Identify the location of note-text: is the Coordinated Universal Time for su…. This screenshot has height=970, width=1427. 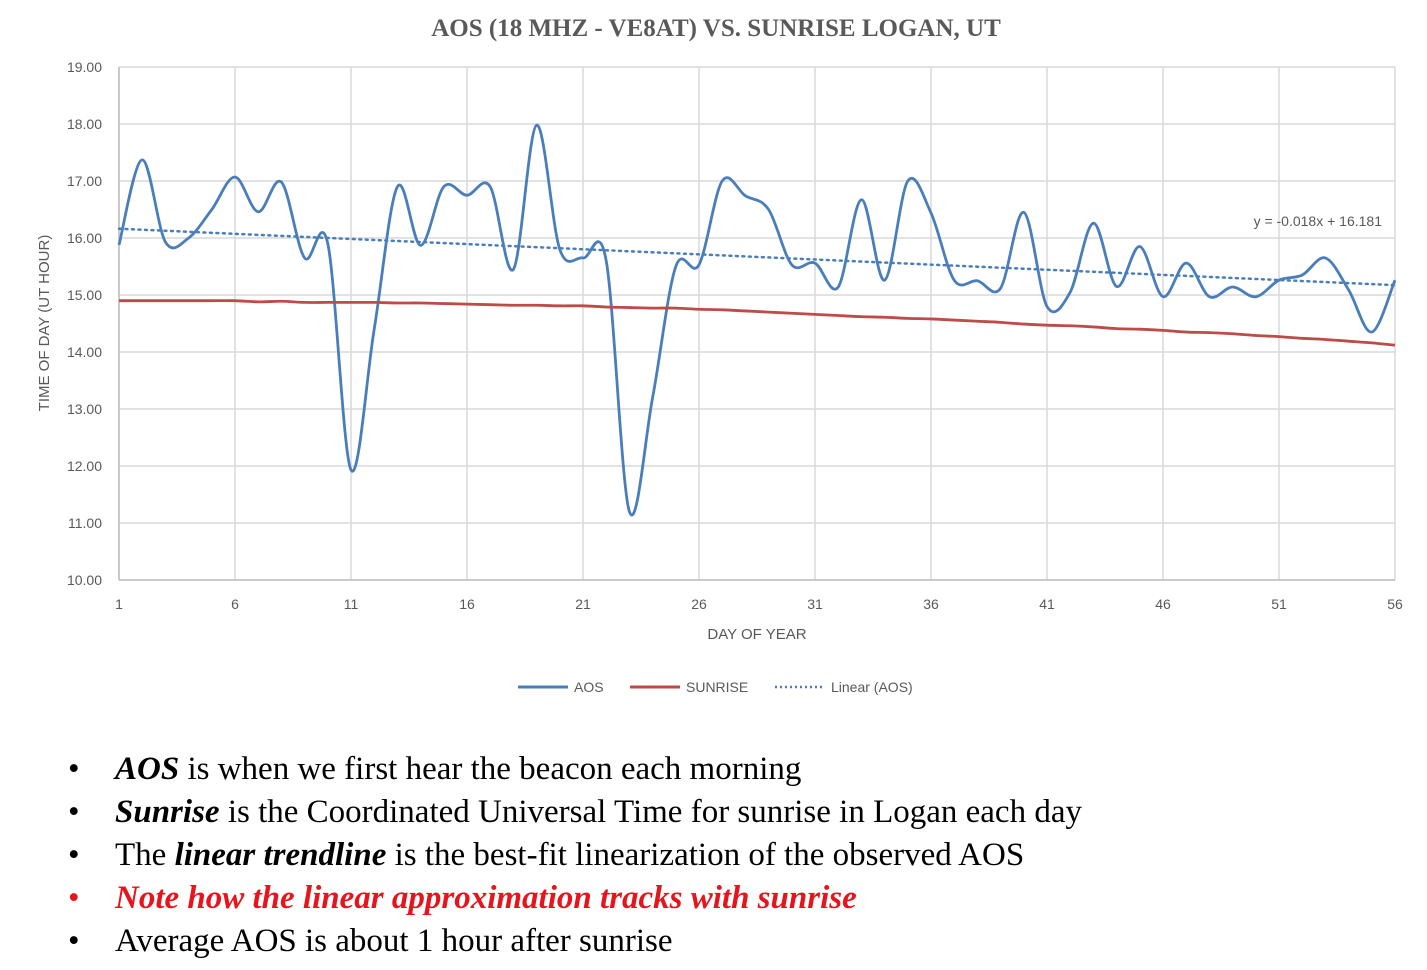
(650, 812).